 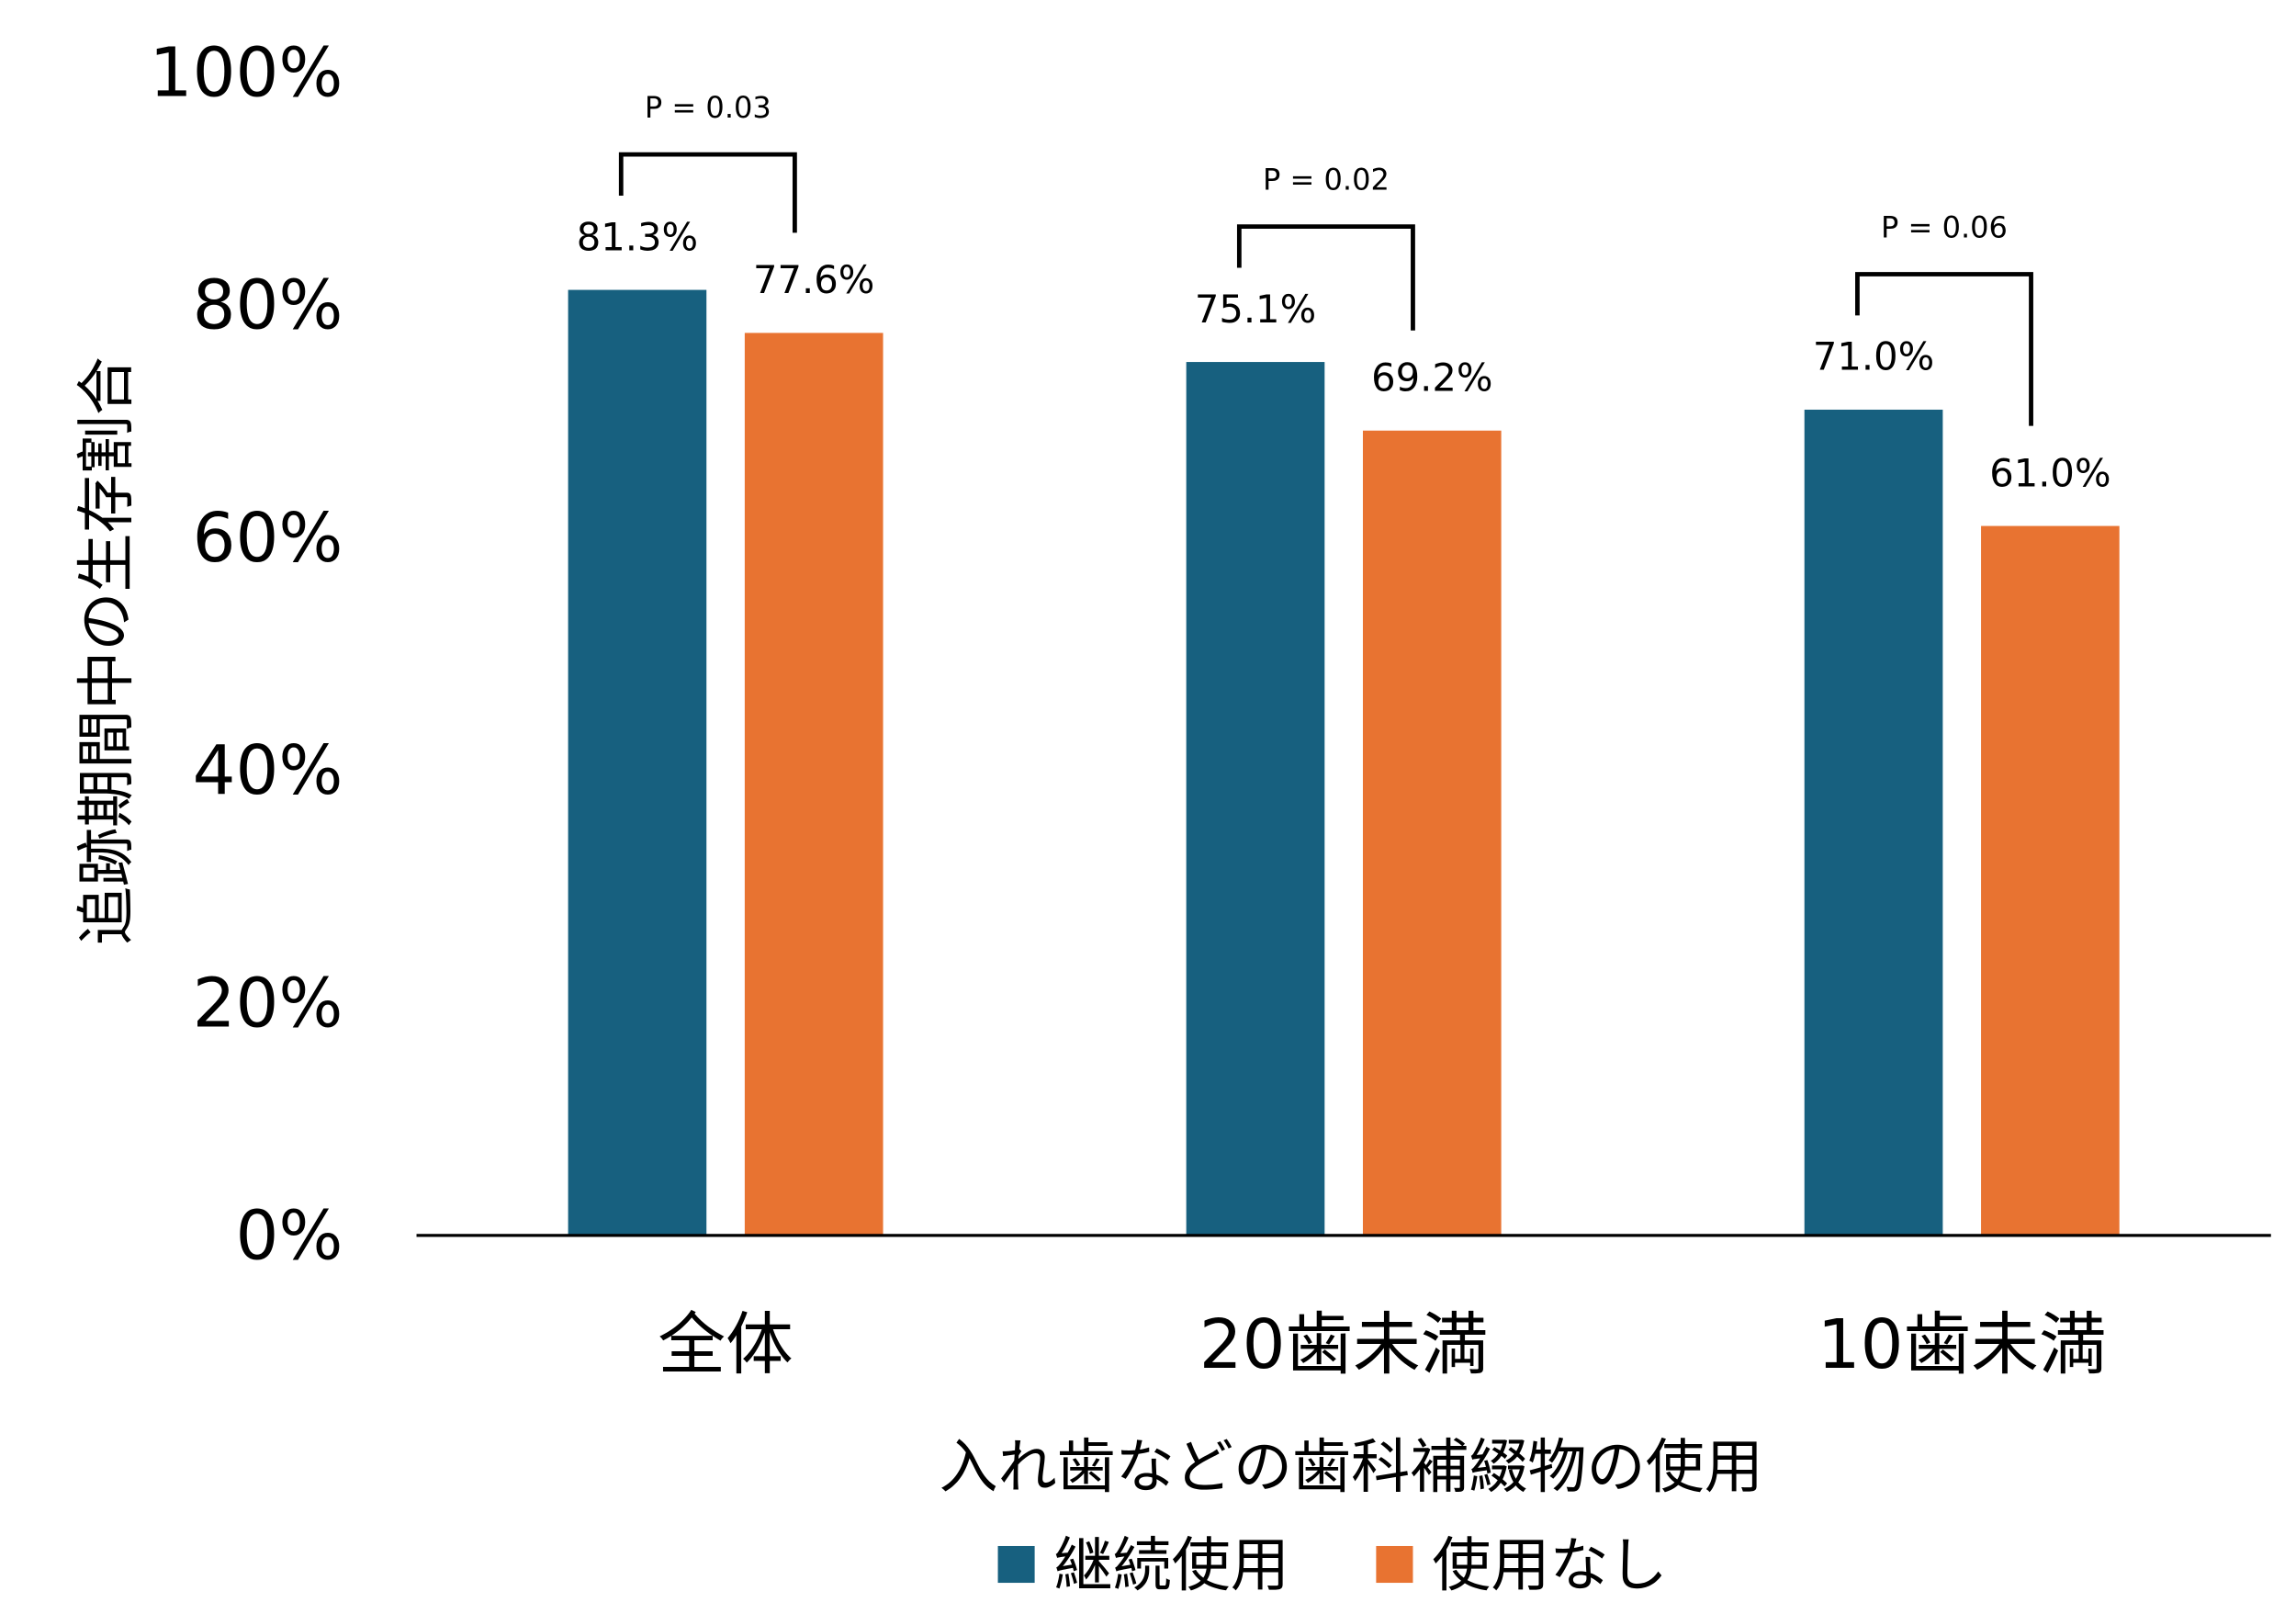 I want to click on p-value-label: P = 0.02, so click(x=1326, y=180).